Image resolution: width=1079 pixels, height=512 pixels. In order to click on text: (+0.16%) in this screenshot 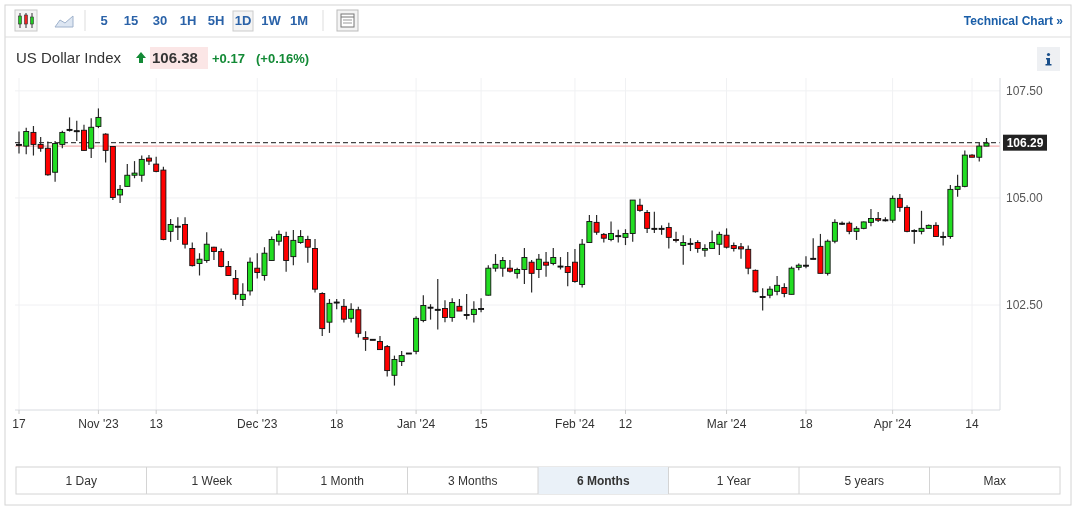, I will do `click(283, 58)`.